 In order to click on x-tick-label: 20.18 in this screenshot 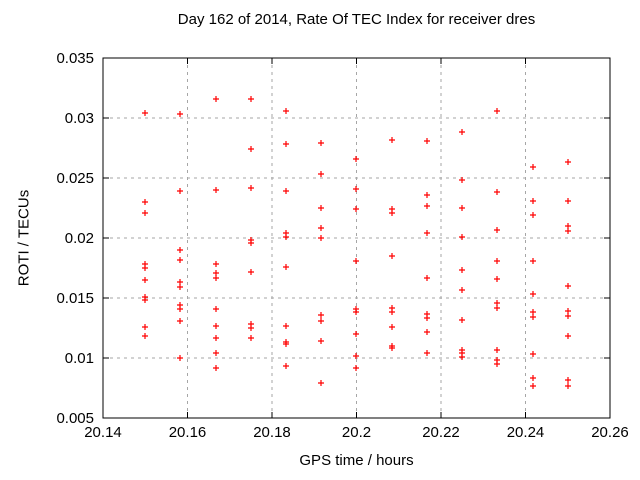, I will do `click(272, 432)`.